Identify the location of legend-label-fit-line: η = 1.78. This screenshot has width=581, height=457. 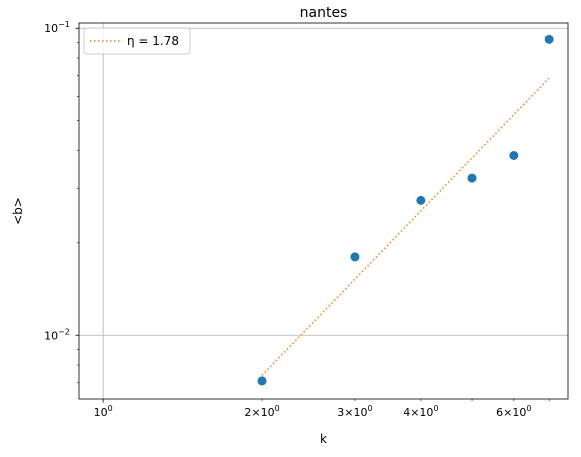
(153, 41).